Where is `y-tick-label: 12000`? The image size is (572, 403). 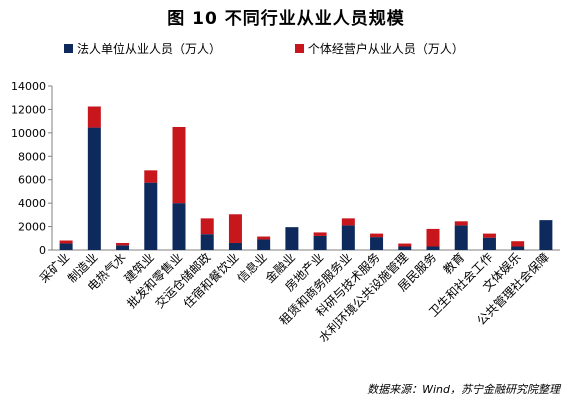
y-tick-label: 12000 is located at coordinates (28, 109).